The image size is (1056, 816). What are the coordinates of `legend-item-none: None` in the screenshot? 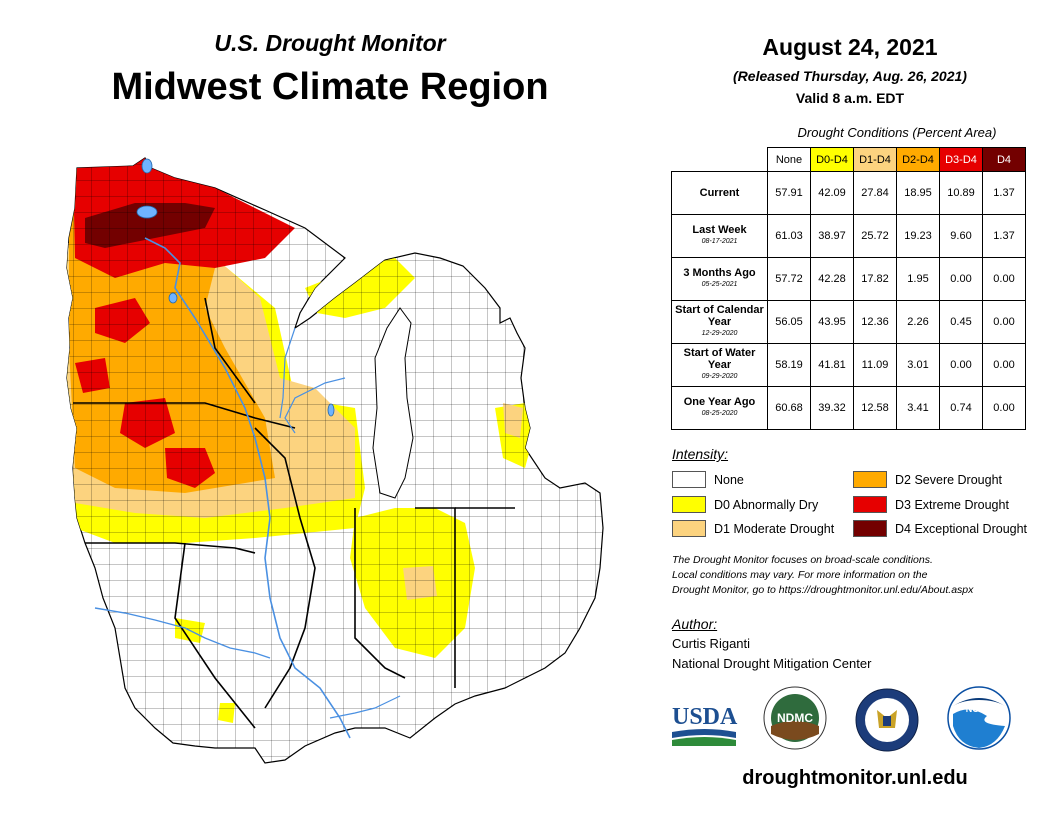 It's located at (708, 479).